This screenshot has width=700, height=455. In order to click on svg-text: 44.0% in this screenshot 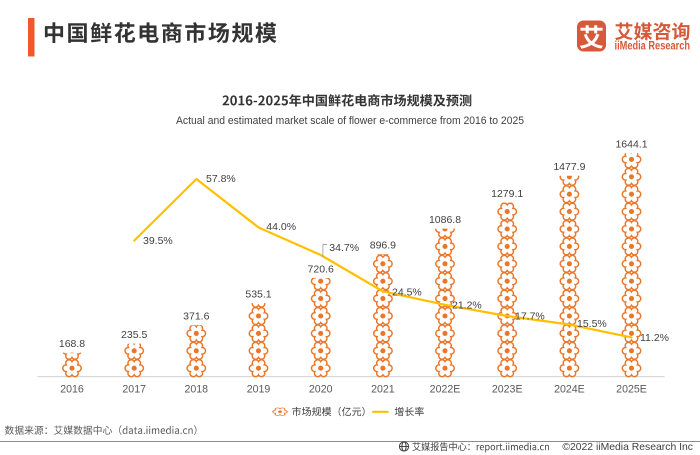, I will do `click(281, 227)`.